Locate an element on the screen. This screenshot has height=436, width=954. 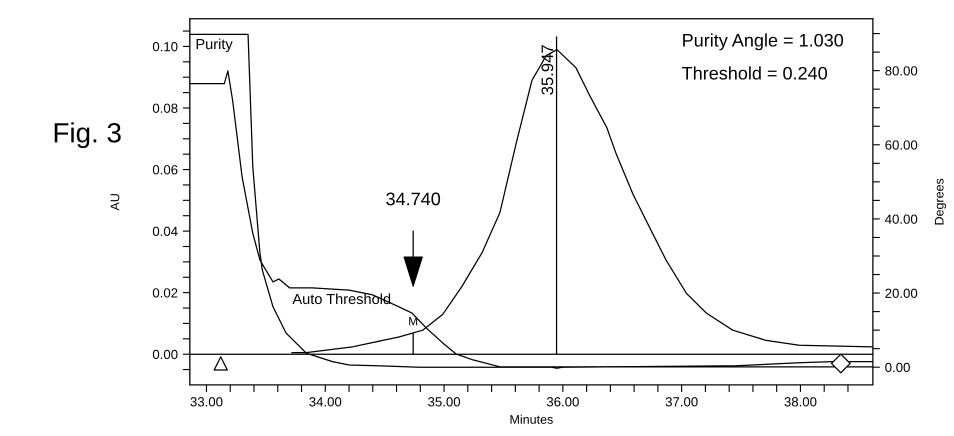
x-axis-title: Minutes is located at coordinates (531, 419).